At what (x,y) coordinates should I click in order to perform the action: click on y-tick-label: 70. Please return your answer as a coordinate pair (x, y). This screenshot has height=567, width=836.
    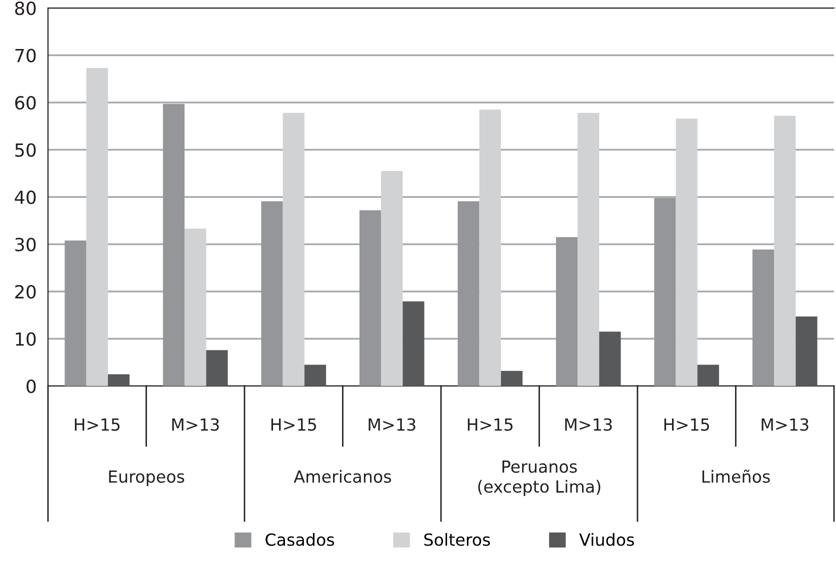
    Looking at the image, I should click on (25, 55).